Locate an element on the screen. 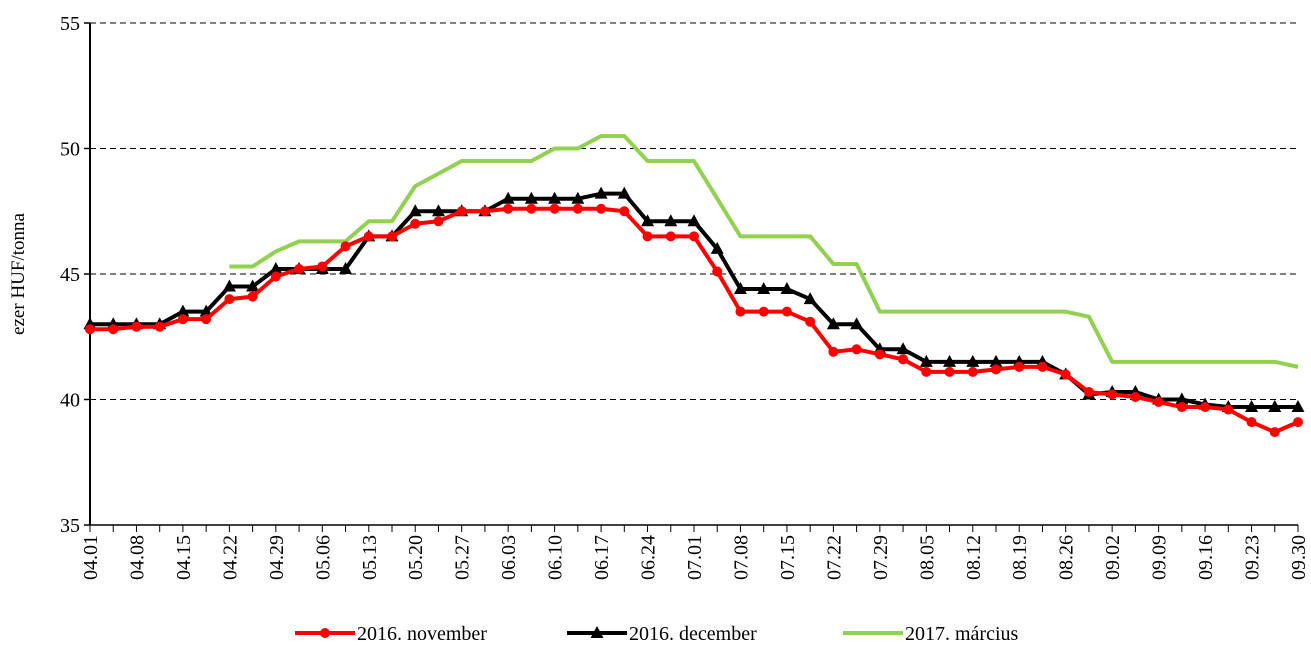  x-tick-label: 08.26 is located at coordinates (1067, 557).